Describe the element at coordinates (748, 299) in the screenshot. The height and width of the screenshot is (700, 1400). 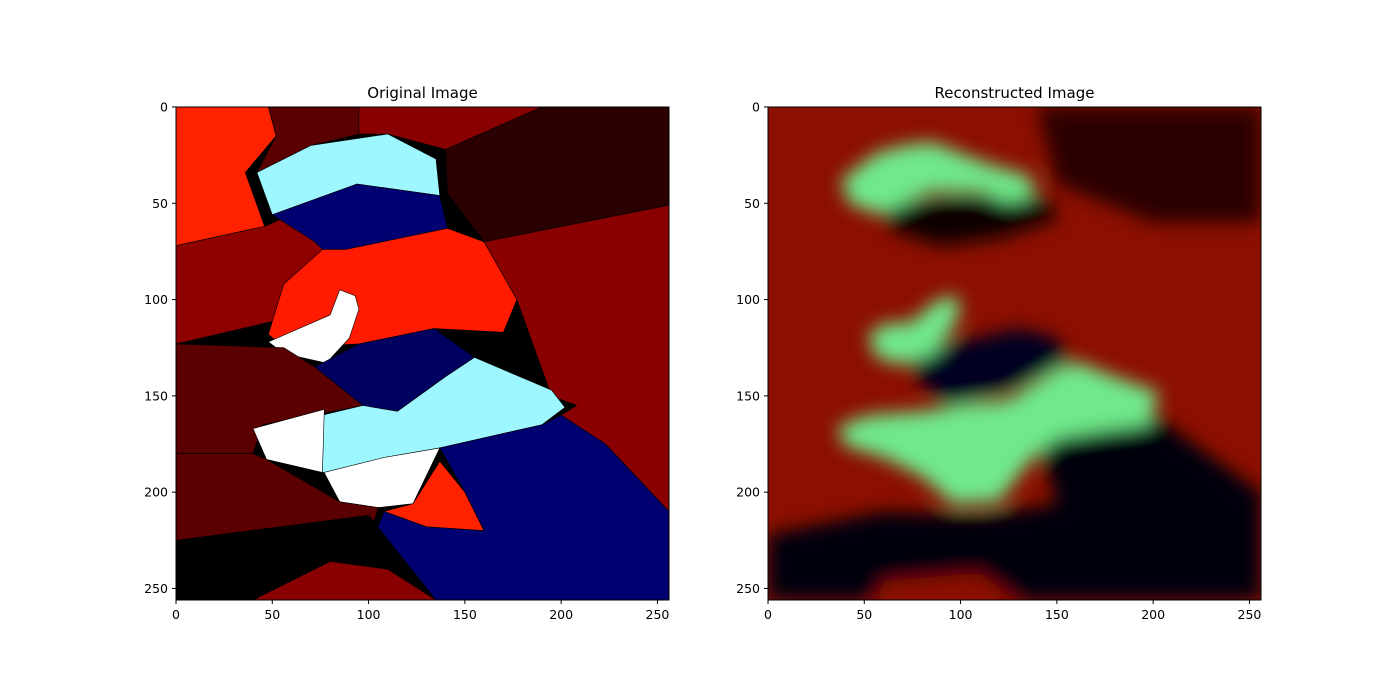
I see `reconstructed-ytick-label: 100` at that location.